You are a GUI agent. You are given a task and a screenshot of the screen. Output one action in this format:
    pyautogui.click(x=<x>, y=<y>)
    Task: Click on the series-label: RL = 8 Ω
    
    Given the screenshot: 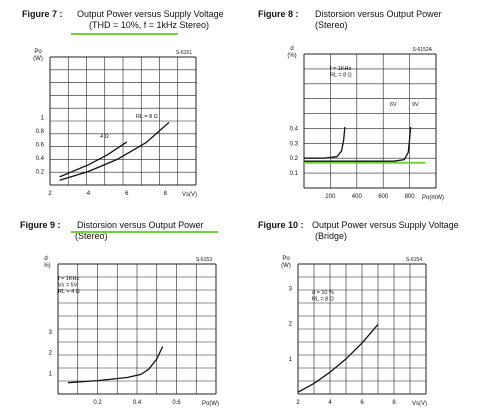 What is the action you would take?
    pyautogui.click(x=147, y=117)
    